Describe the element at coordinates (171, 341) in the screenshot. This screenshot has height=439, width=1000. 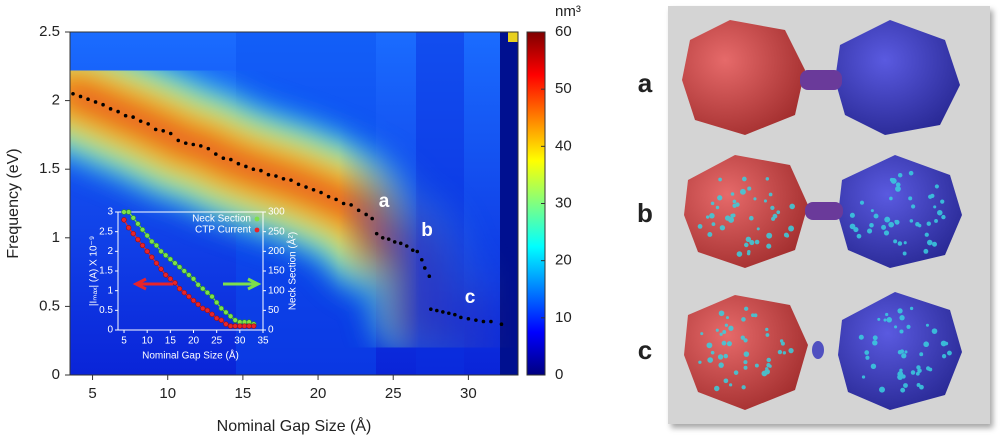
I see `inset-x-tick-label: 15` at that location.